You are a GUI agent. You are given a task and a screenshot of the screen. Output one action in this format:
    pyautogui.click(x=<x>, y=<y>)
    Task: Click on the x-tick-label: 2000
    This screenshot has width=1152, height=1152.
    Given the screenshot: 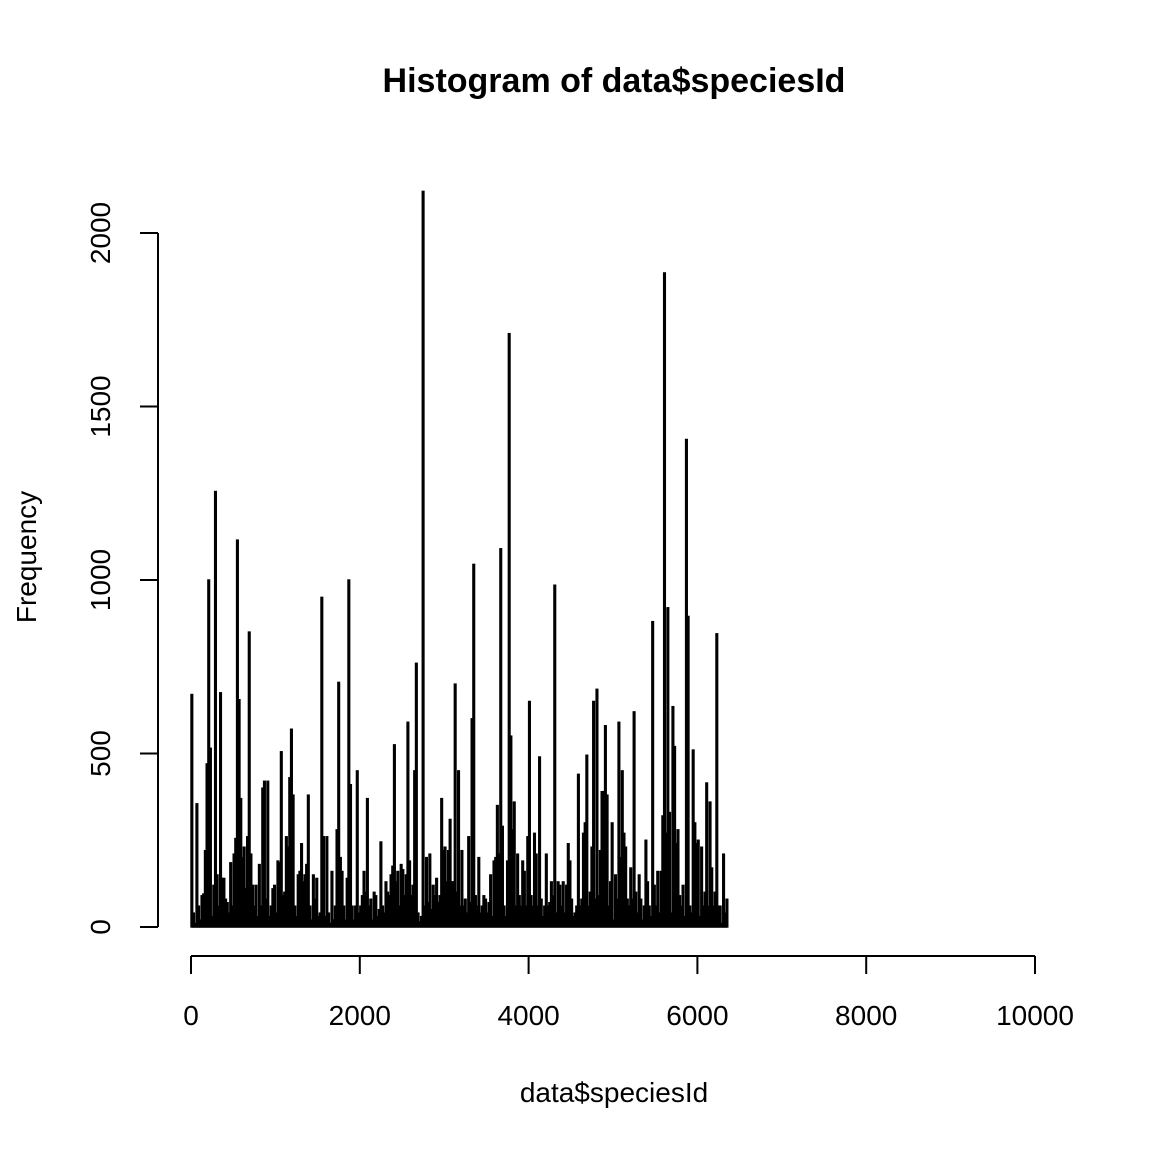 What is the action you would take?
    pyautogui.click(x=360, y=1015)
    